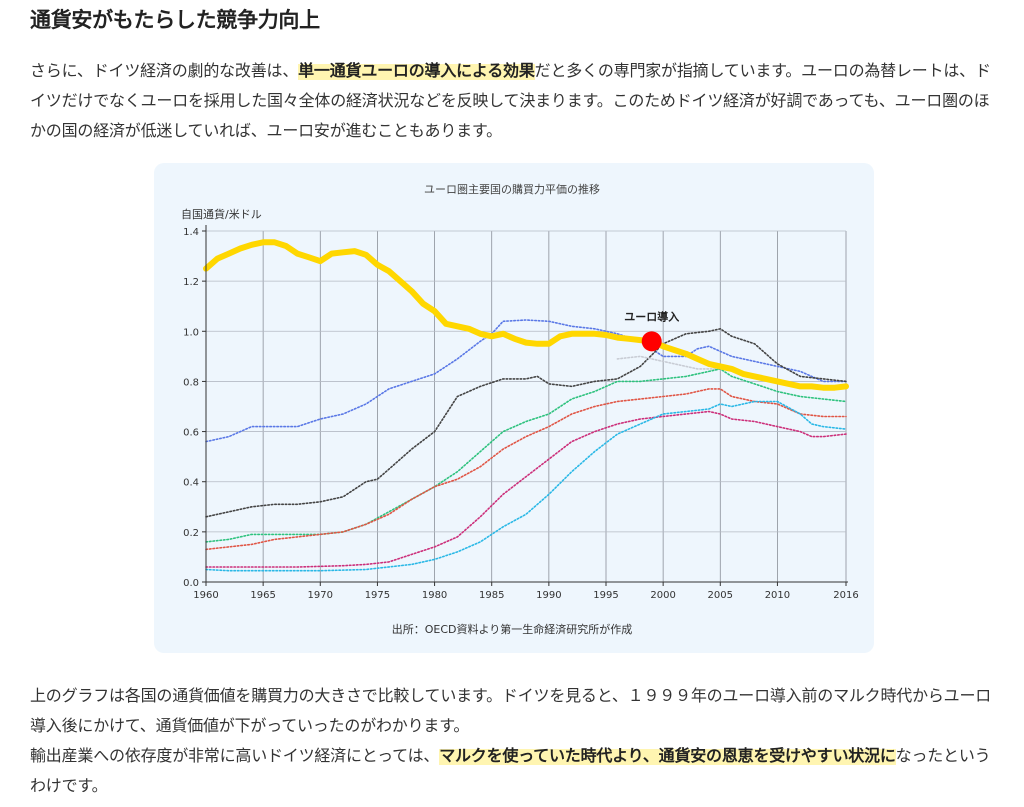  I want to click on series-line-magenta, so click(526, 489).